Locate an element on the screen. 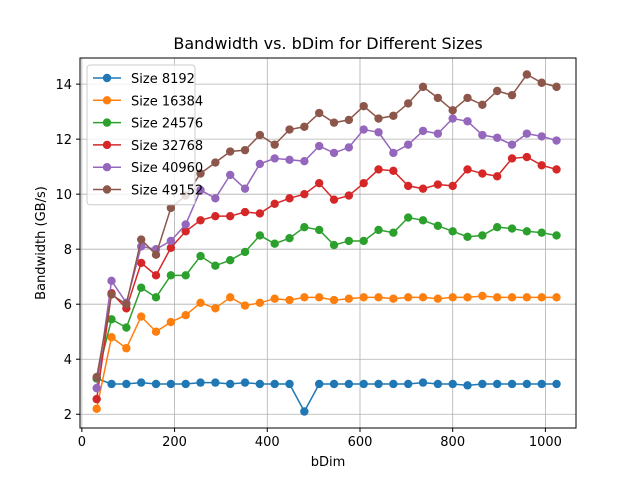 This screenshot has width=640, height=480. legend-item: Size 40960 is located at coordinates (148, 168).